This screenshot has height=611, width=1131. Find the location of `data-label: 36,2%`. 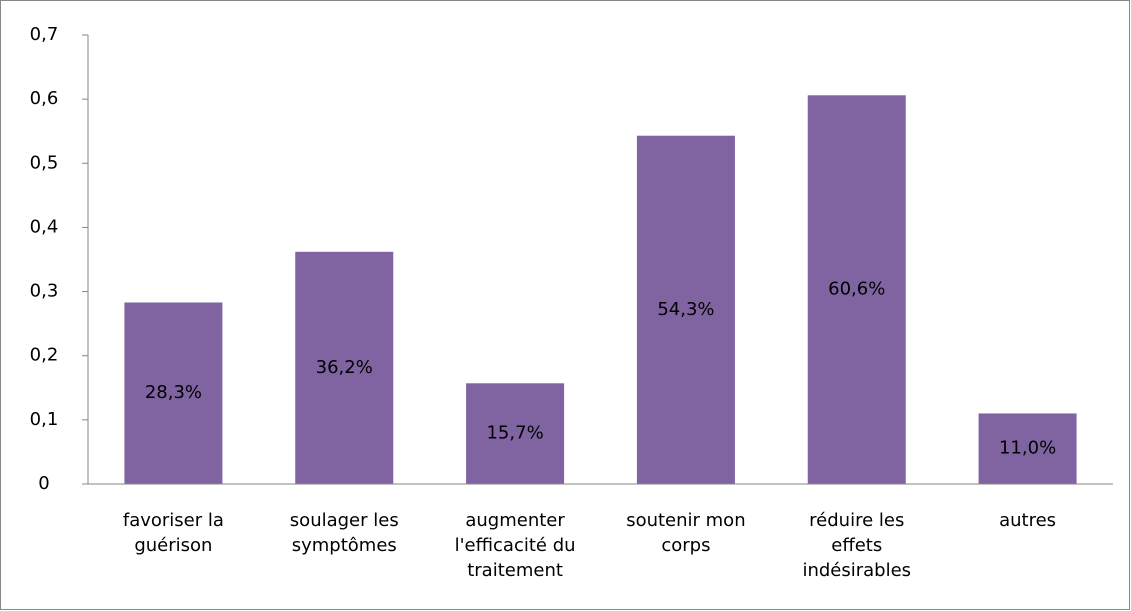

data-label: 36,2% is located at coordinates (344, 367).